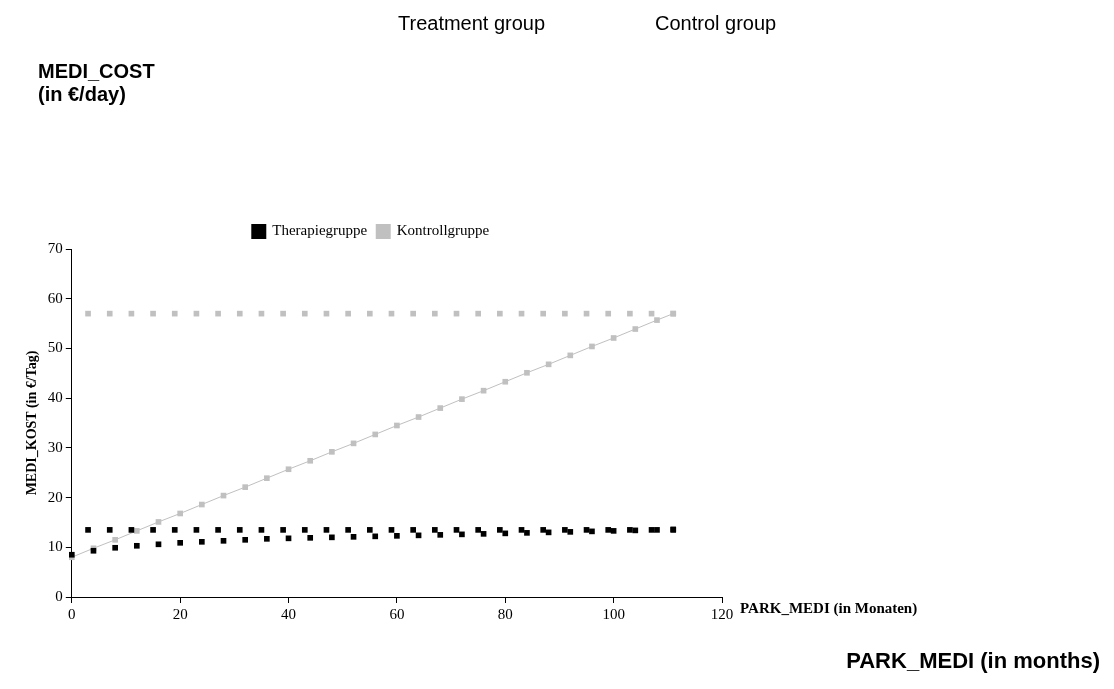  I want to click on text: MEDI_COST (in €/day), so click(97, 83).